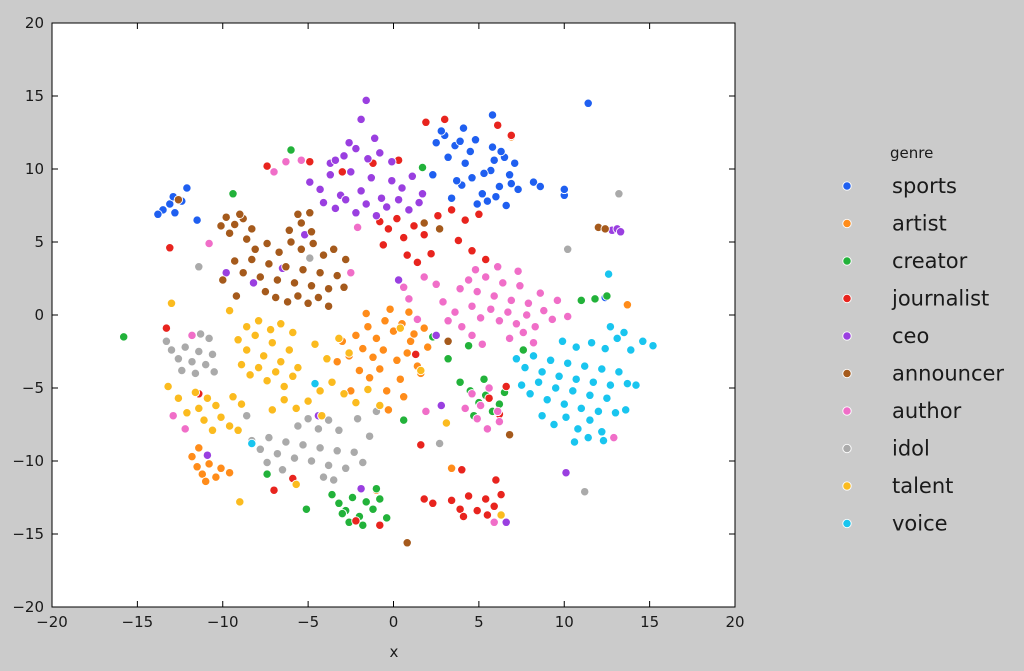 This screenshot has height=671, width=1024. What do you see at coordinates (34, 169) in the screenshot?
I see `y-tick-label: 10` at bounding box center [34, 169].